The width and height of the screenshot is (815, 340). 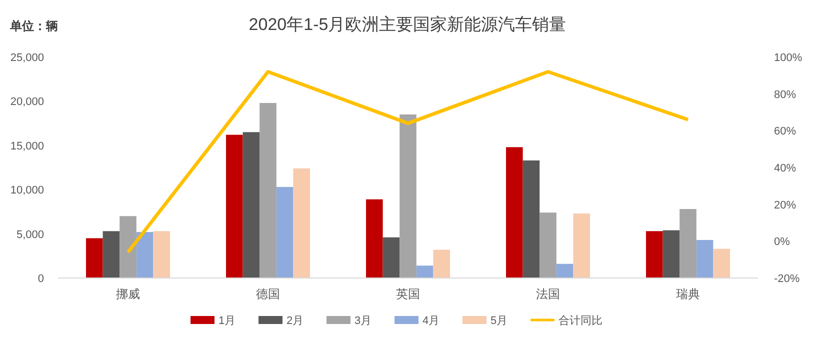 What do you see at coordinates (580, 320) in the screenshot?
I see `legend-label: 合计同比` at bounding box center [580, 320].